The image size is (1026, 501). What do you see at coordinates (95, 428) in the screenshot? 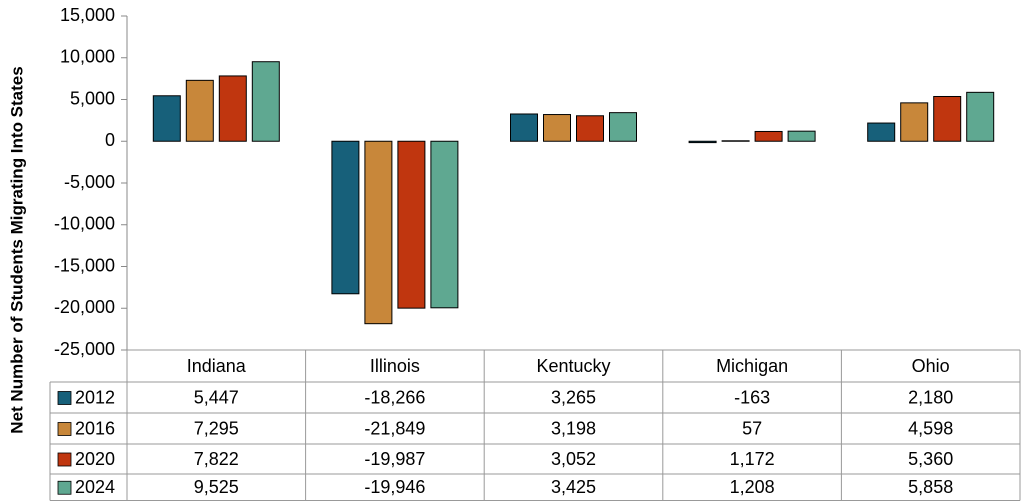
I see `legend-label: 2016` at bounding box center [95, 428].